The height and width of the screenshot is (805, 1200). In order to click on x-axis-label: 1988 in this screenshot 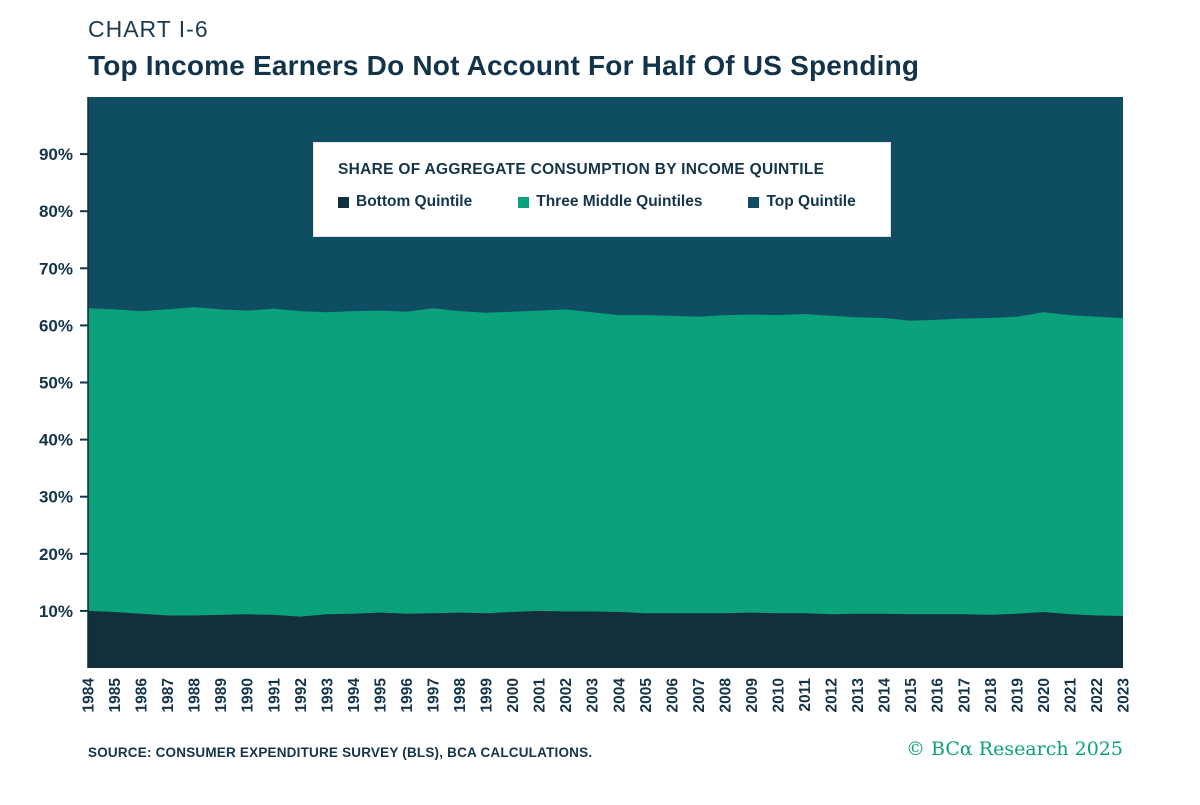, I will do `click(195, 695)`.